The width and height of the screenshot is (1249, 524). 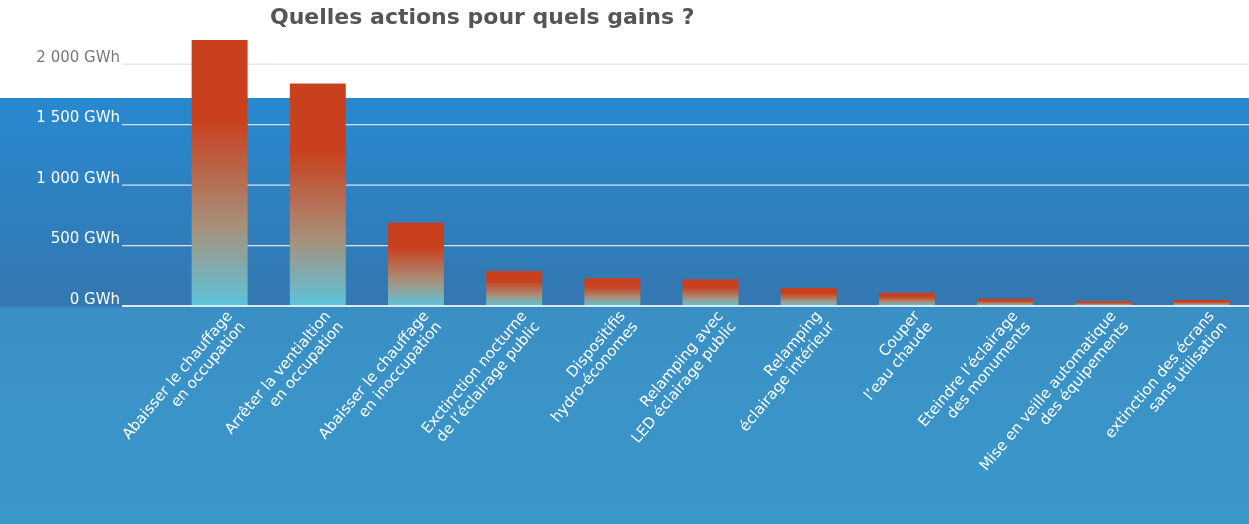 I want to click on y-tick-label: 500 GWh, so click(x=85, y=238).